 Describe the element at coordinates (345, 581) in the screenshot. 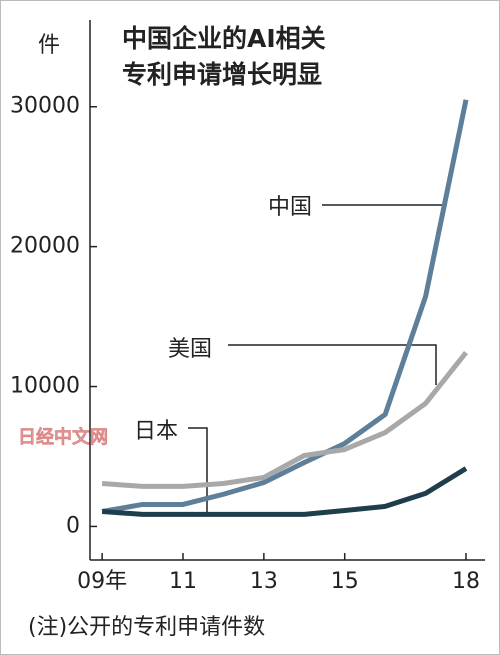

I see `x-tick-label: 15` at that location.